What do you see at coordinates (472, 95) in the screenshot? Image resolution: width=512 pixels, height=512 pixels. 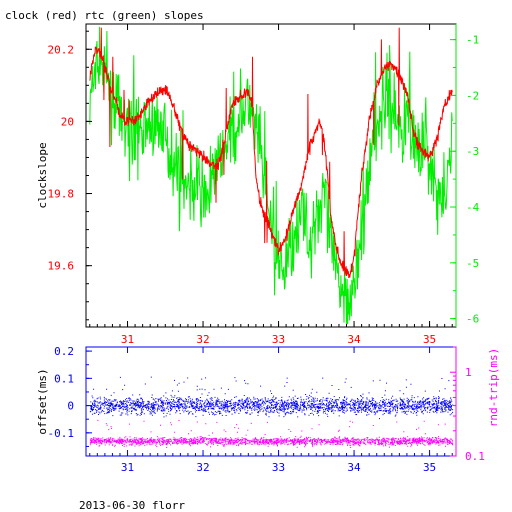 I see `top-y2-tick-label: -2` at bounding box center [472, 95].